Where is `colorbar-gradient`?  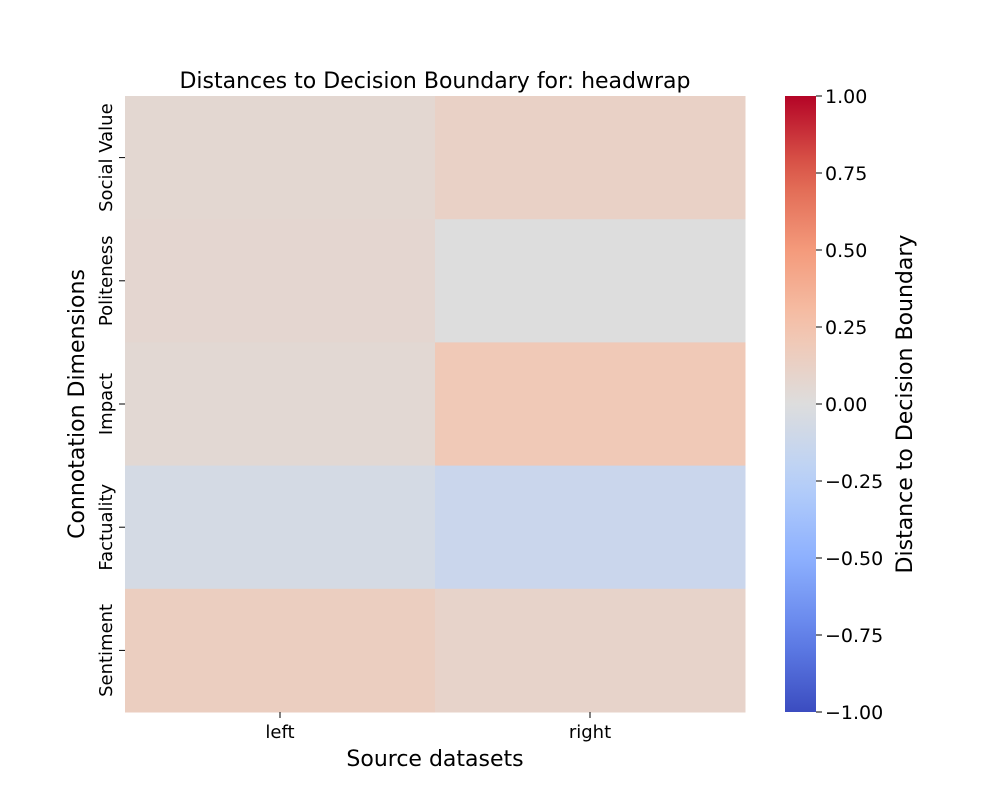
colorbar-gradient is located at coordinates (800, 404).